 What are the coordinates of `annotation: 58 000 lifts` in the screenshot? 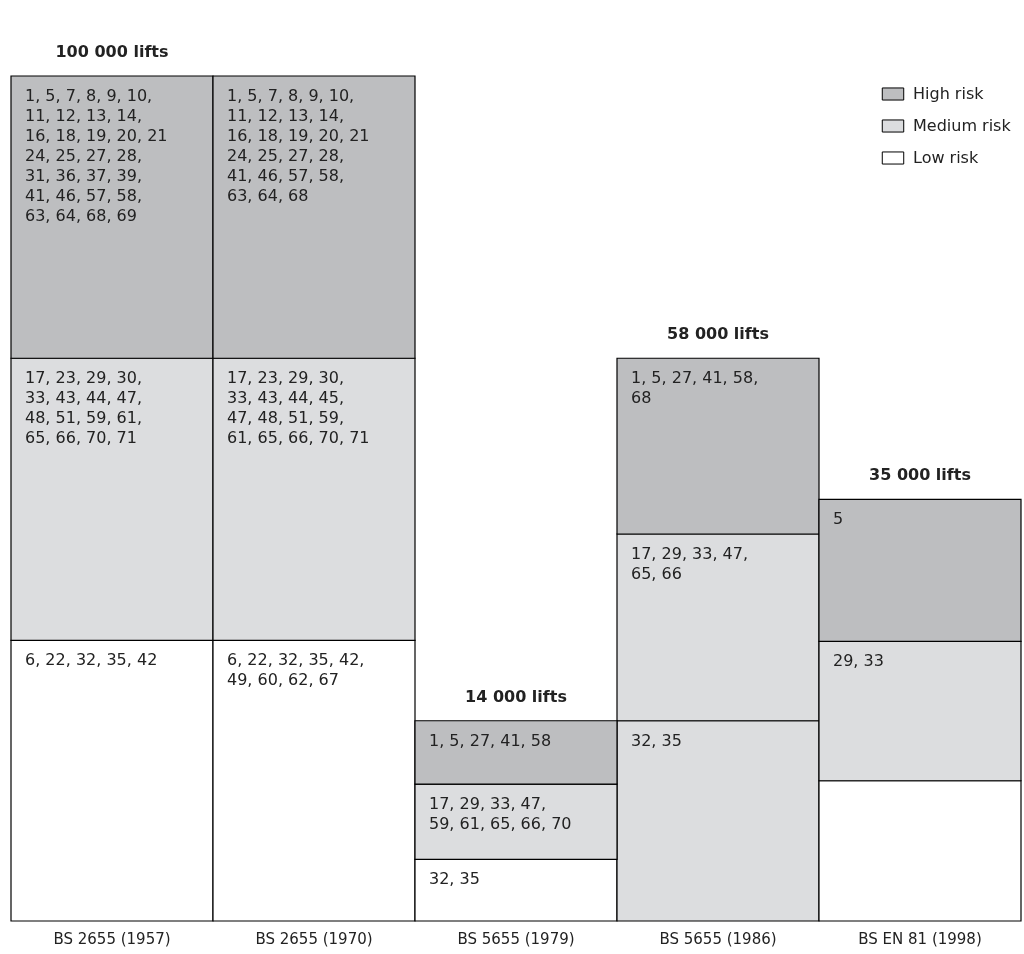 It's located at (718, 334).